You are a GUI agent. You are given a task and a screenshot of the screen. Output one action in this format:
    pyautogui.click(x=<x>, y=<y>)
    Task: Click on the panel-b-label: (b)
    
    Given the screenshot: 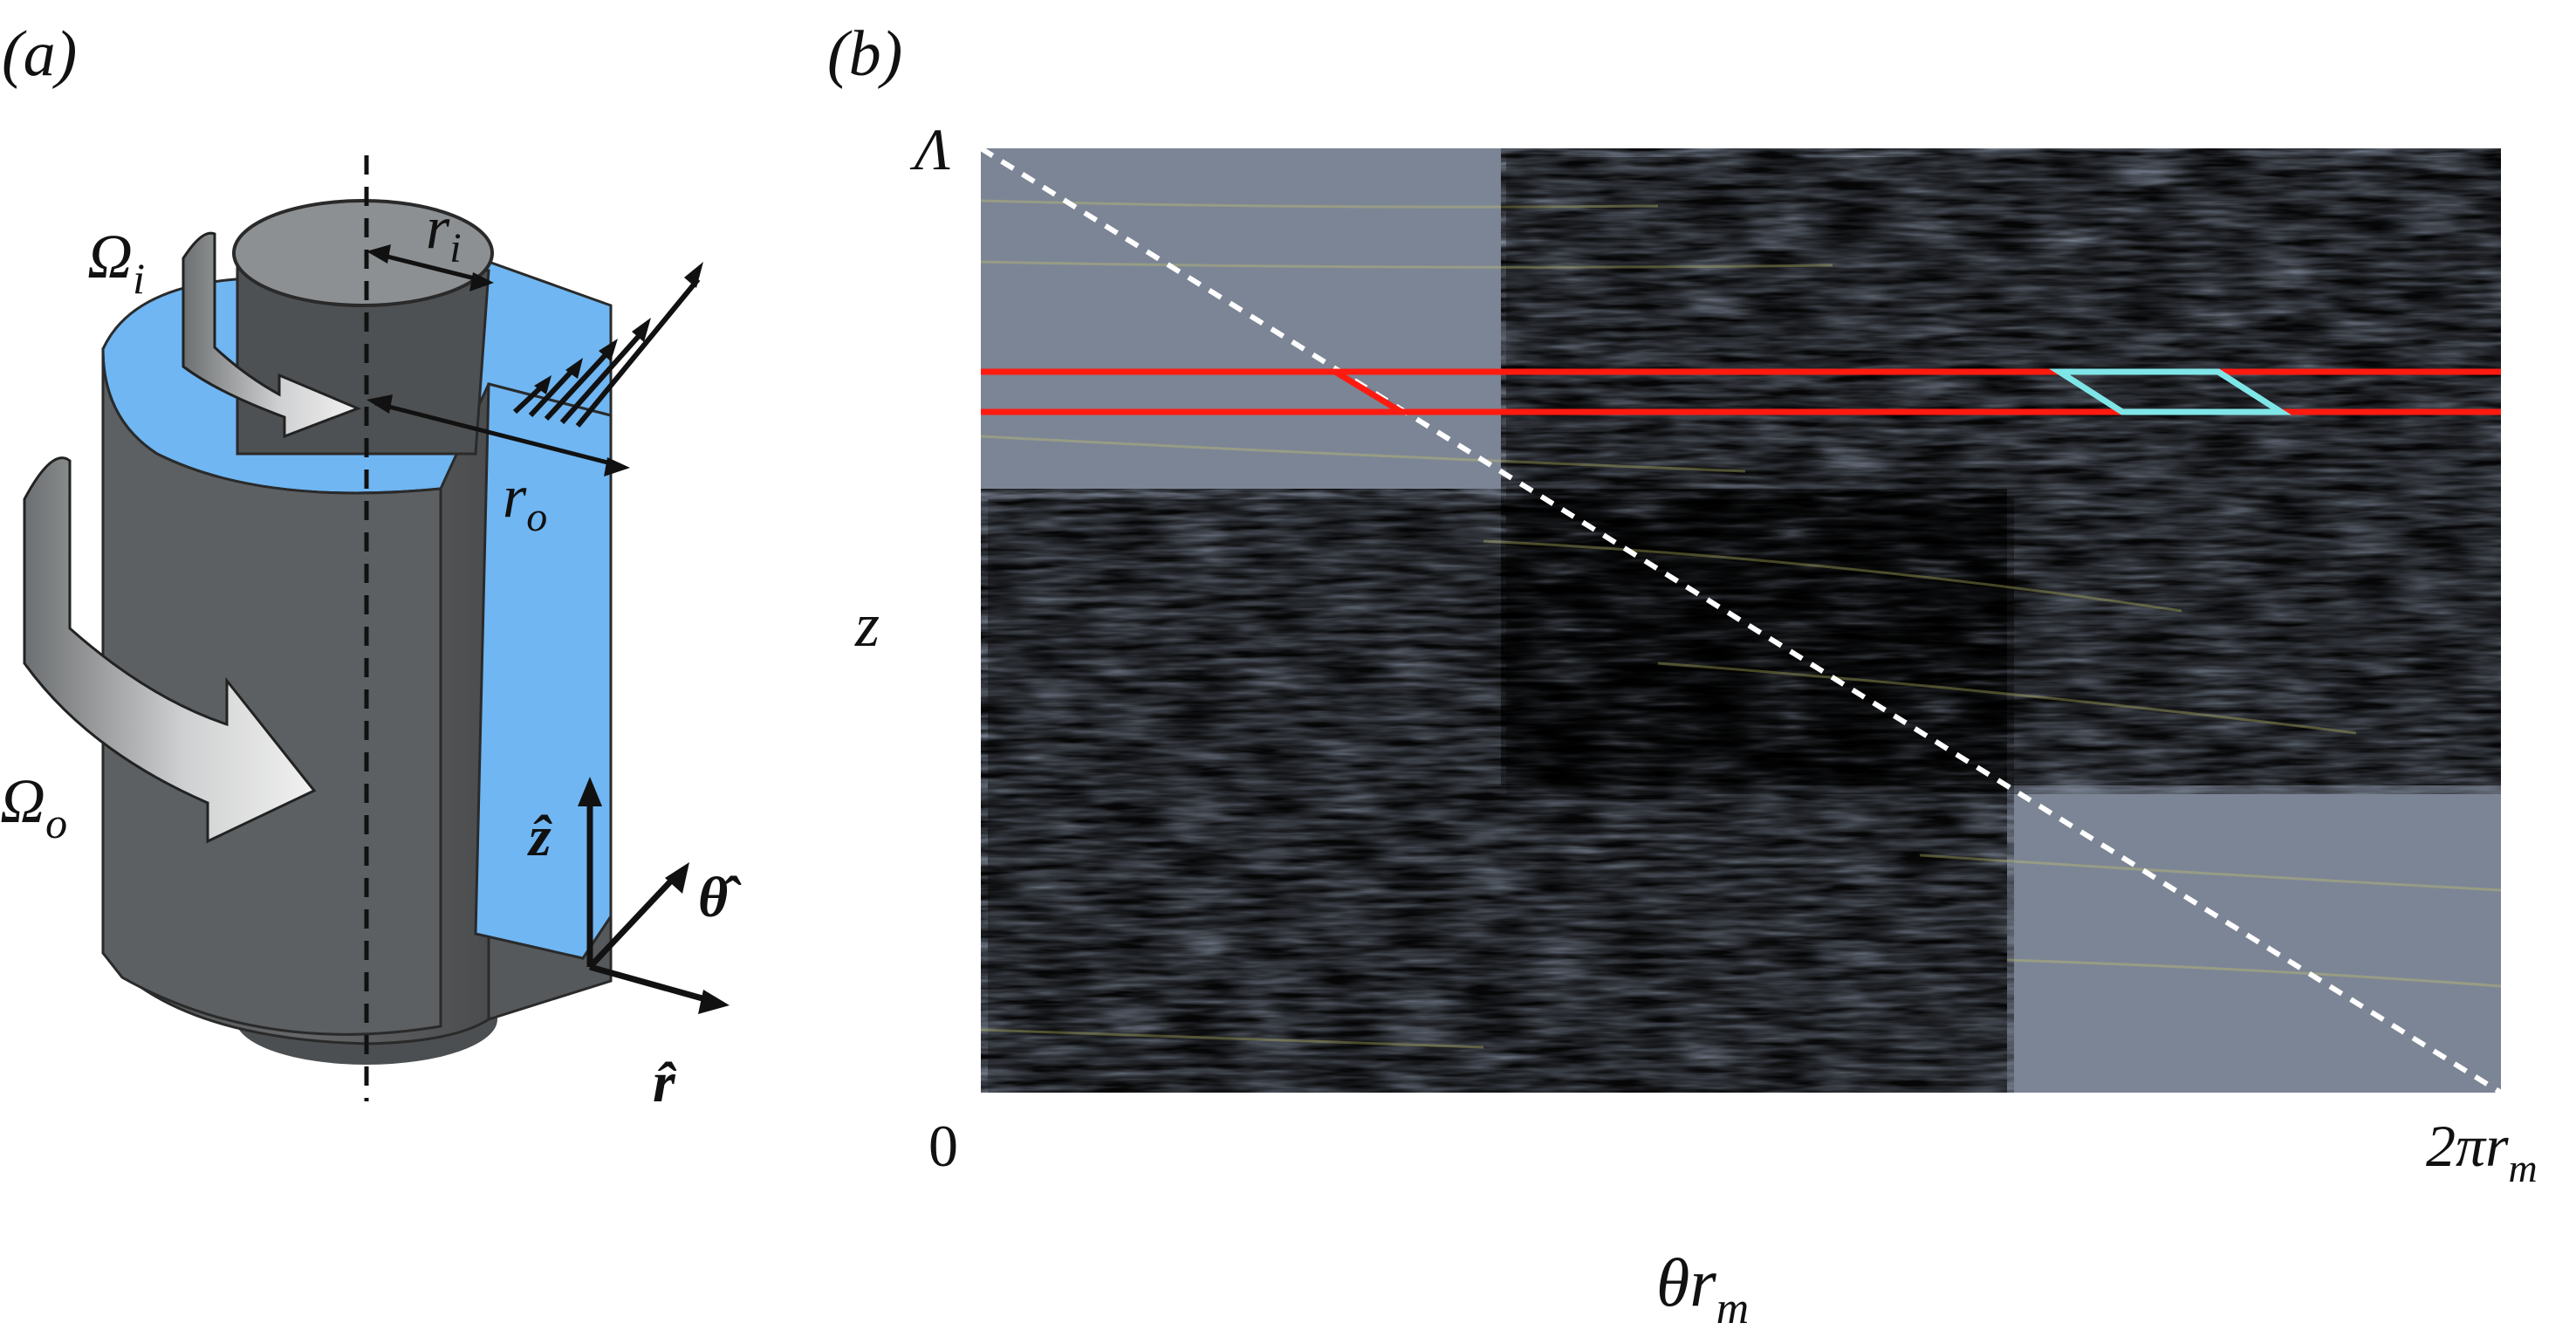 What is the action you would take?
    pyautogui.click(x=864, y=54)
    